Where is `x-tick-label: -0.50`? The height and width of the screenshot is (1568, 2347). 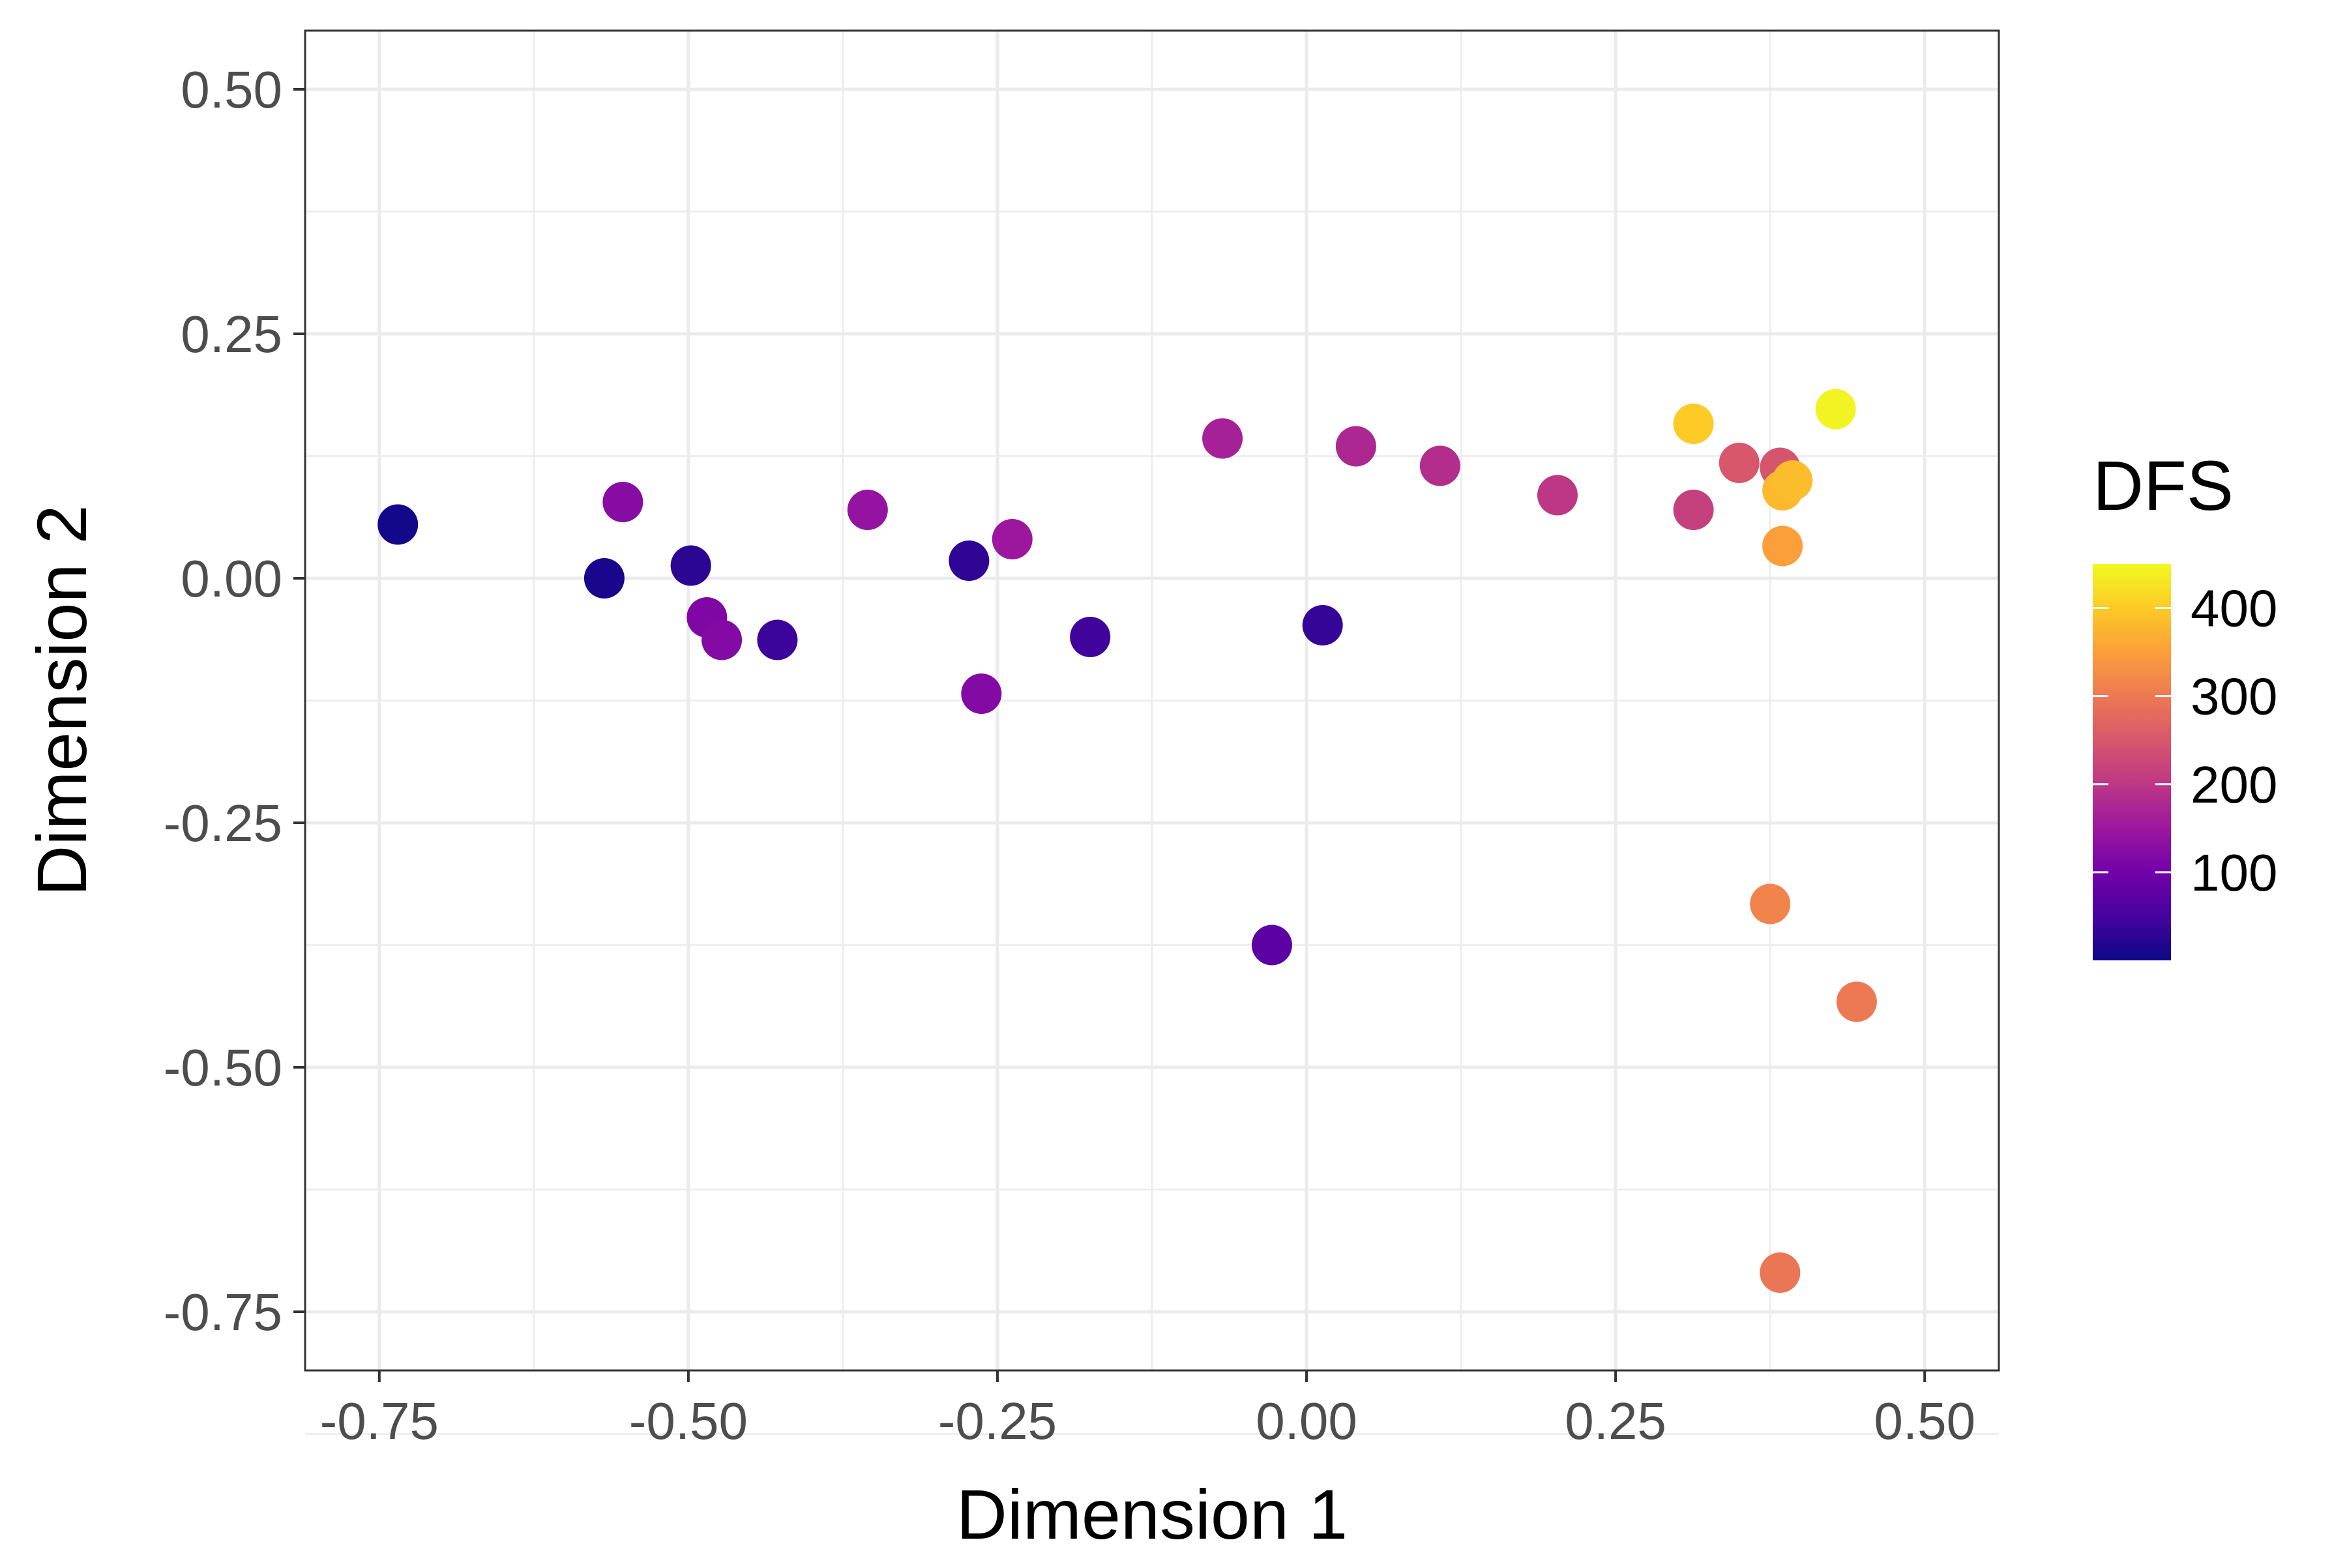
x-tick-label: -0.50 is located at coordinates (688, 1421).